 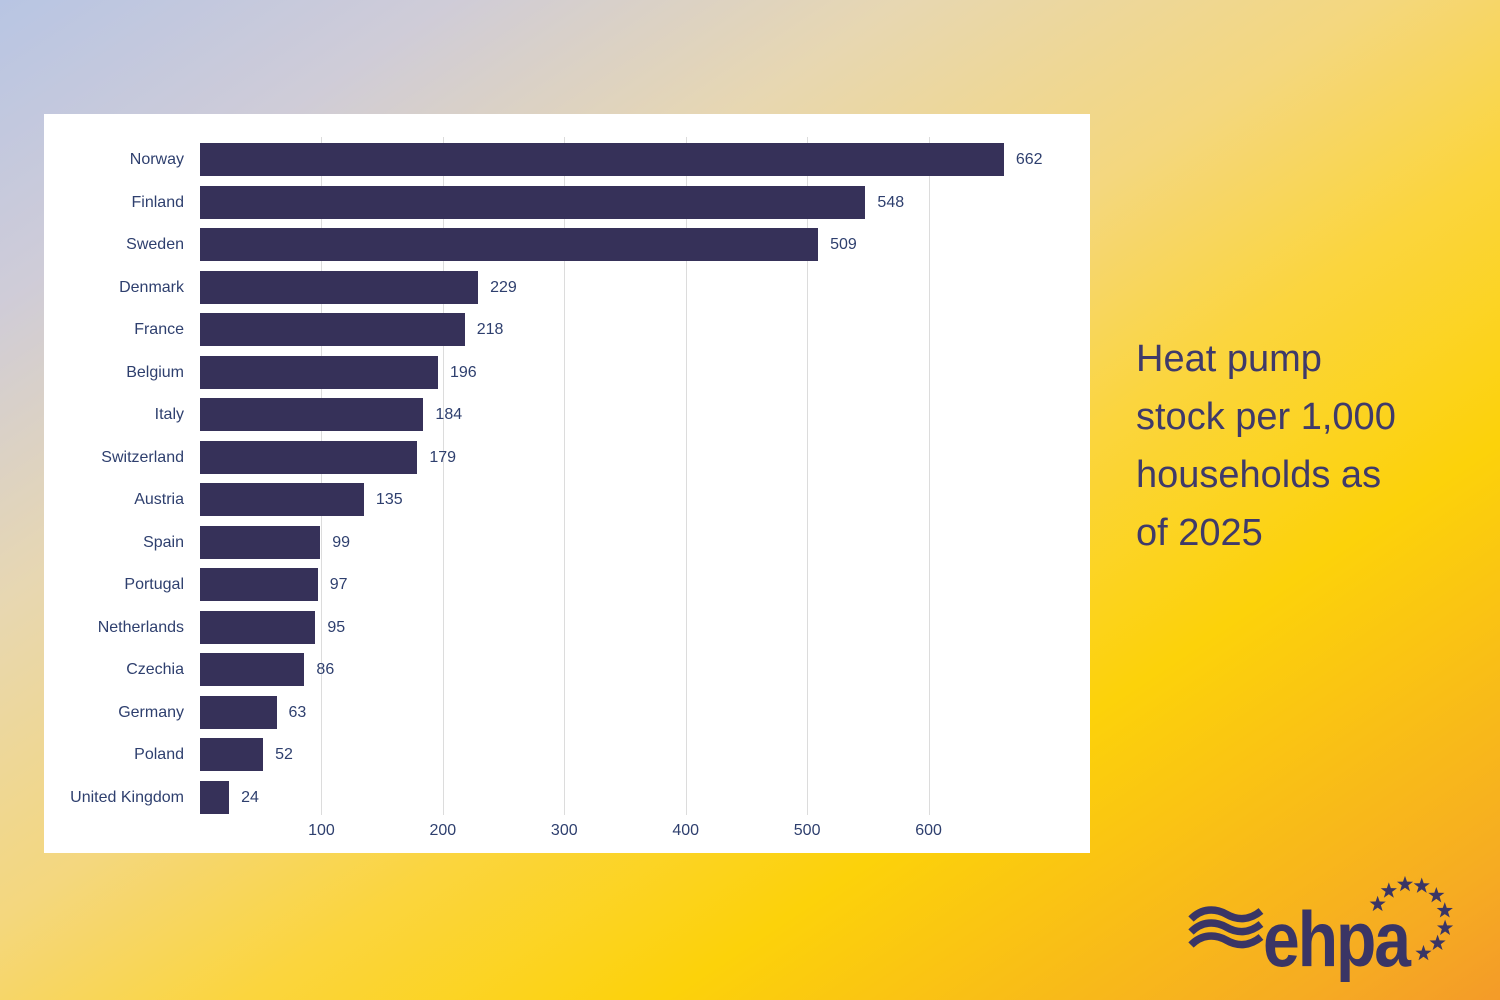 I want to click on value-label: 99, so click(x=341, y=542).